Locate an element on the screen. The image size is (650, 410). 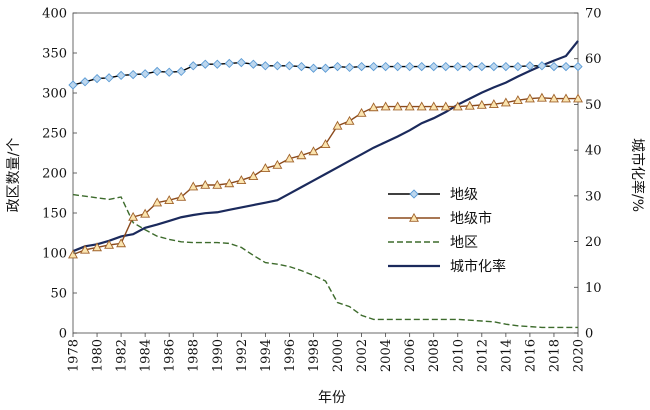
y-left-tick-label: 200 is located at coordinates (54, 174).